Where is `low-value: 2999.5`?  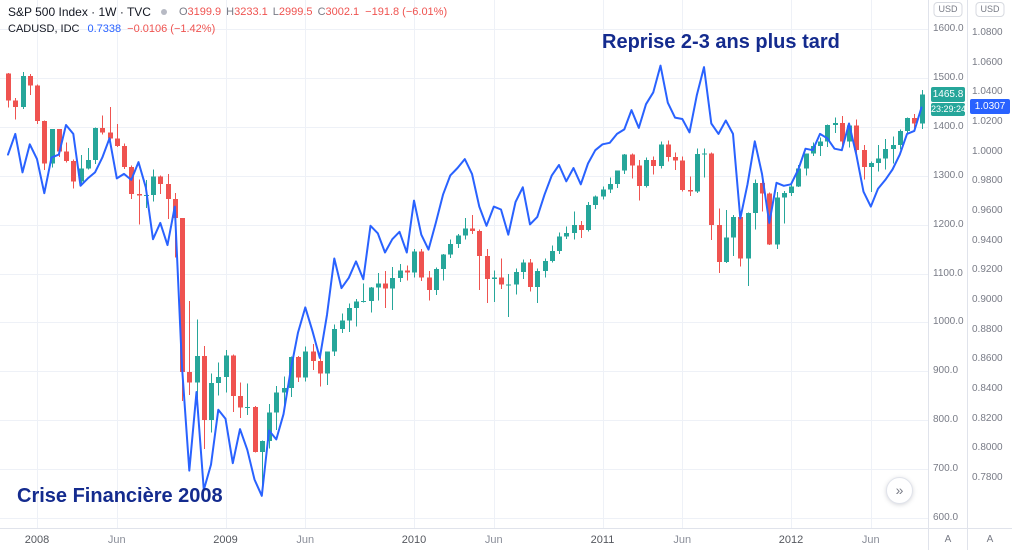 low-value: 2999.5 is located at coordinates (295, 11).